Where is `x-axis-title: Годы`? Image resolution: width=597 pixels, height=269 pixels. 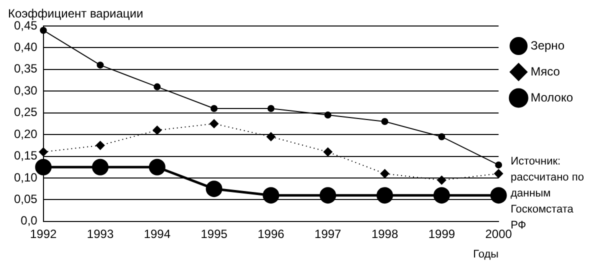 x-axis-title: Годы is located at coordinates (486, 254).